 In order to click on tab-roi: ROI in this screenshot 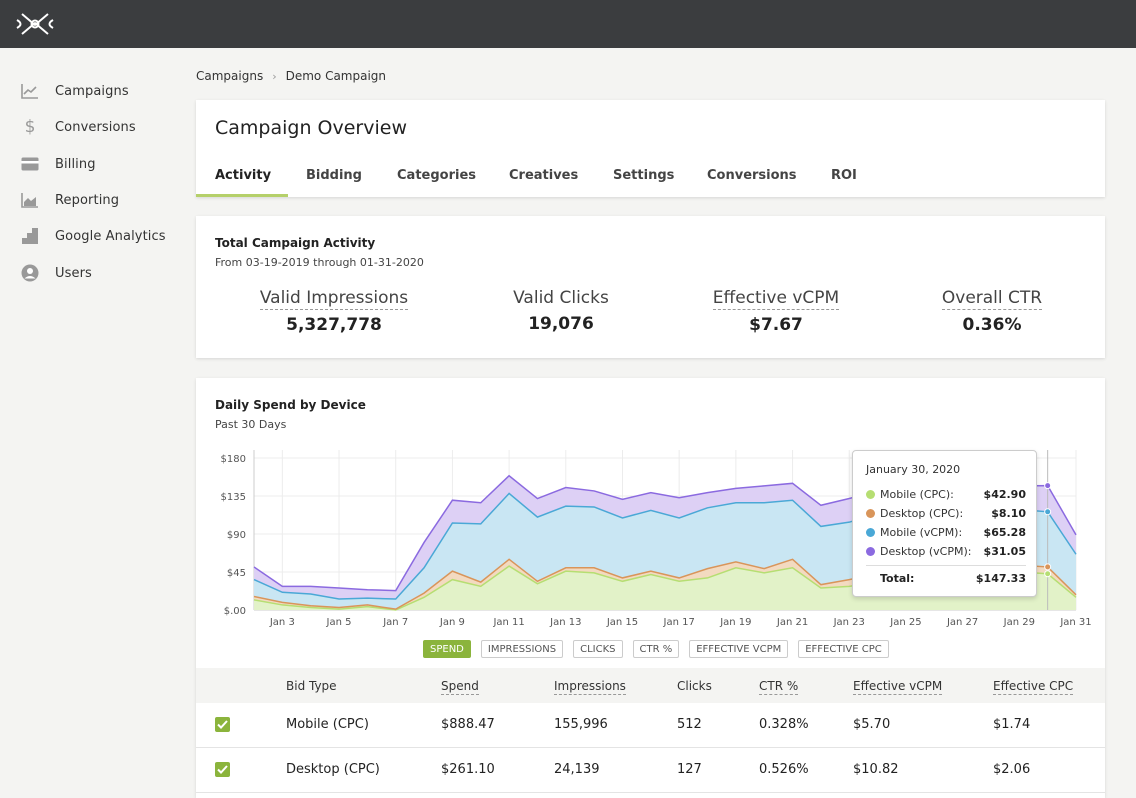, I will do `click(844, 175)`.